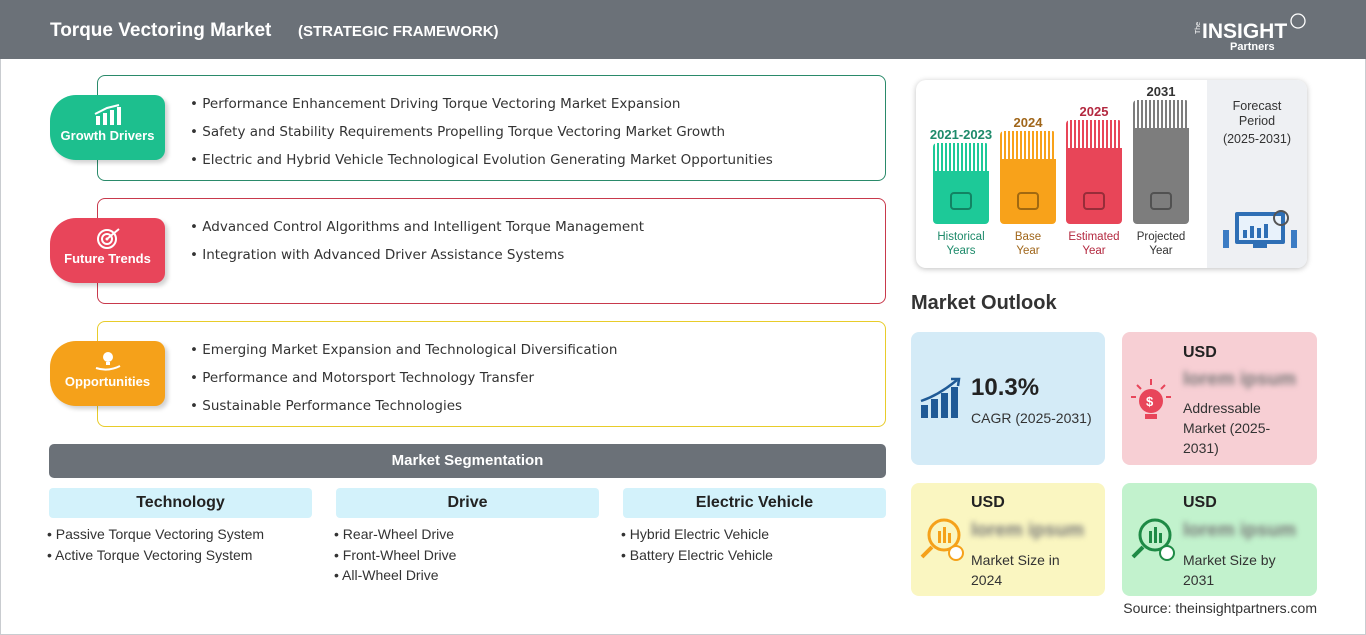 The width and height of the screenshot is (1366, 635). What do you see at coordinates (1028, 244) in the screenshot?
I see `timeline-caption: Base Year` at bounding box center [1028, 244].